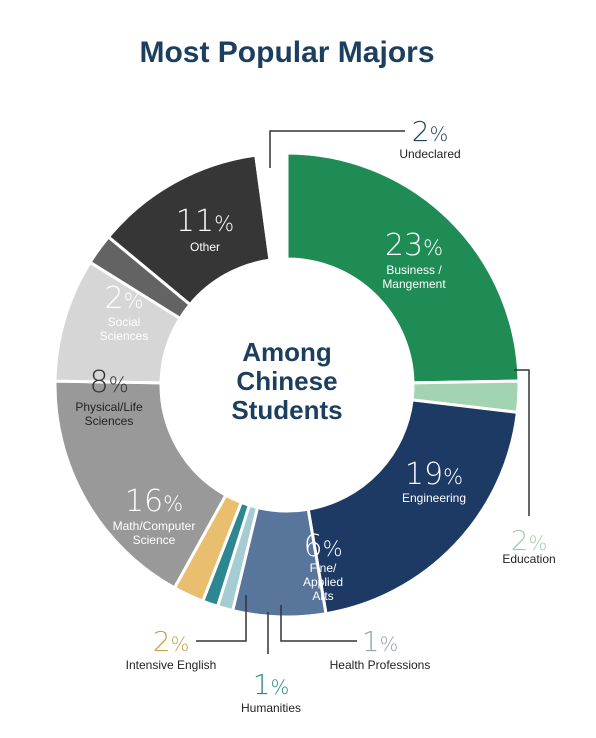 Image resolution: width=596 pixels, height=738 pixels. What do you see at coordinates (529, 540) in the screenshot?
I see `pct-label-education: 2%` at bounding box center [529, 540].